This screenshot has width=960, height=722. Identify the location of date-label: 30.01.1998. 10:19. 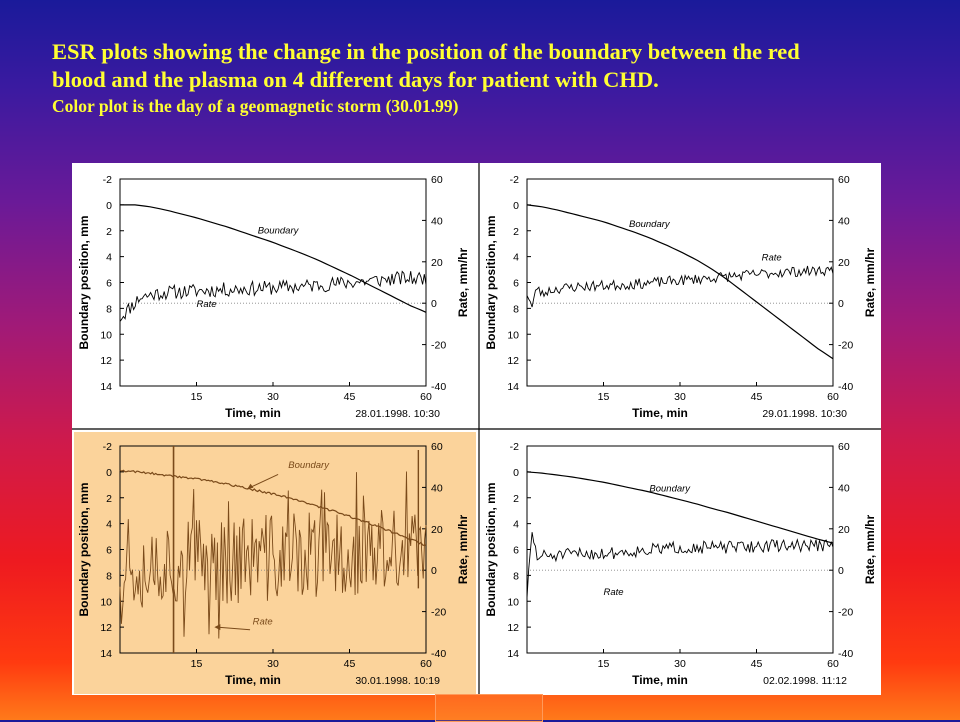
(397, 681).